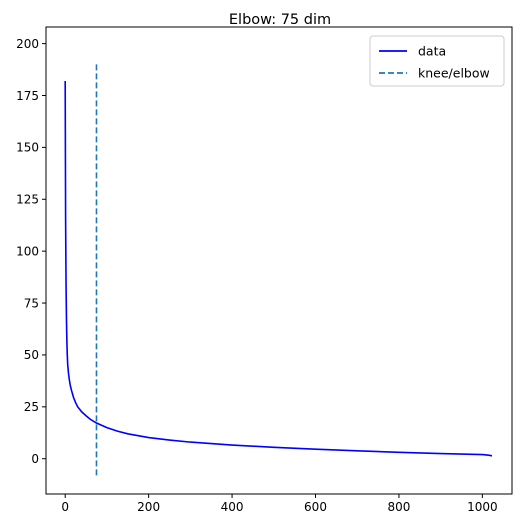 This screenshot has height=528, width=521. I want to click on y-tick-label: 75, so click(31, 303).